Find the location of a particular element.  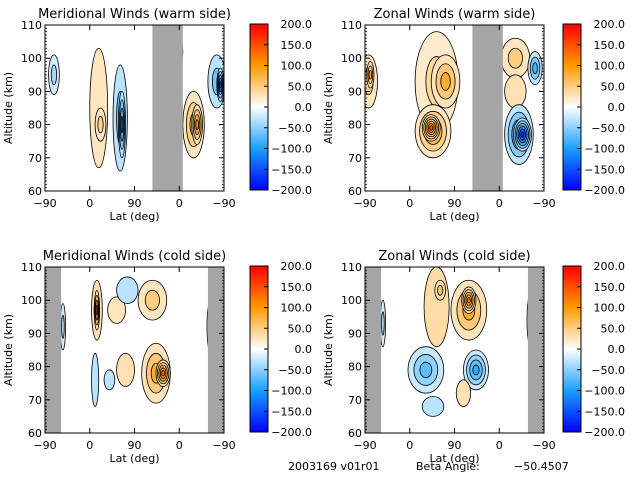

colorbar-tick-label: −50.0 is located at coordinates (608, 128).